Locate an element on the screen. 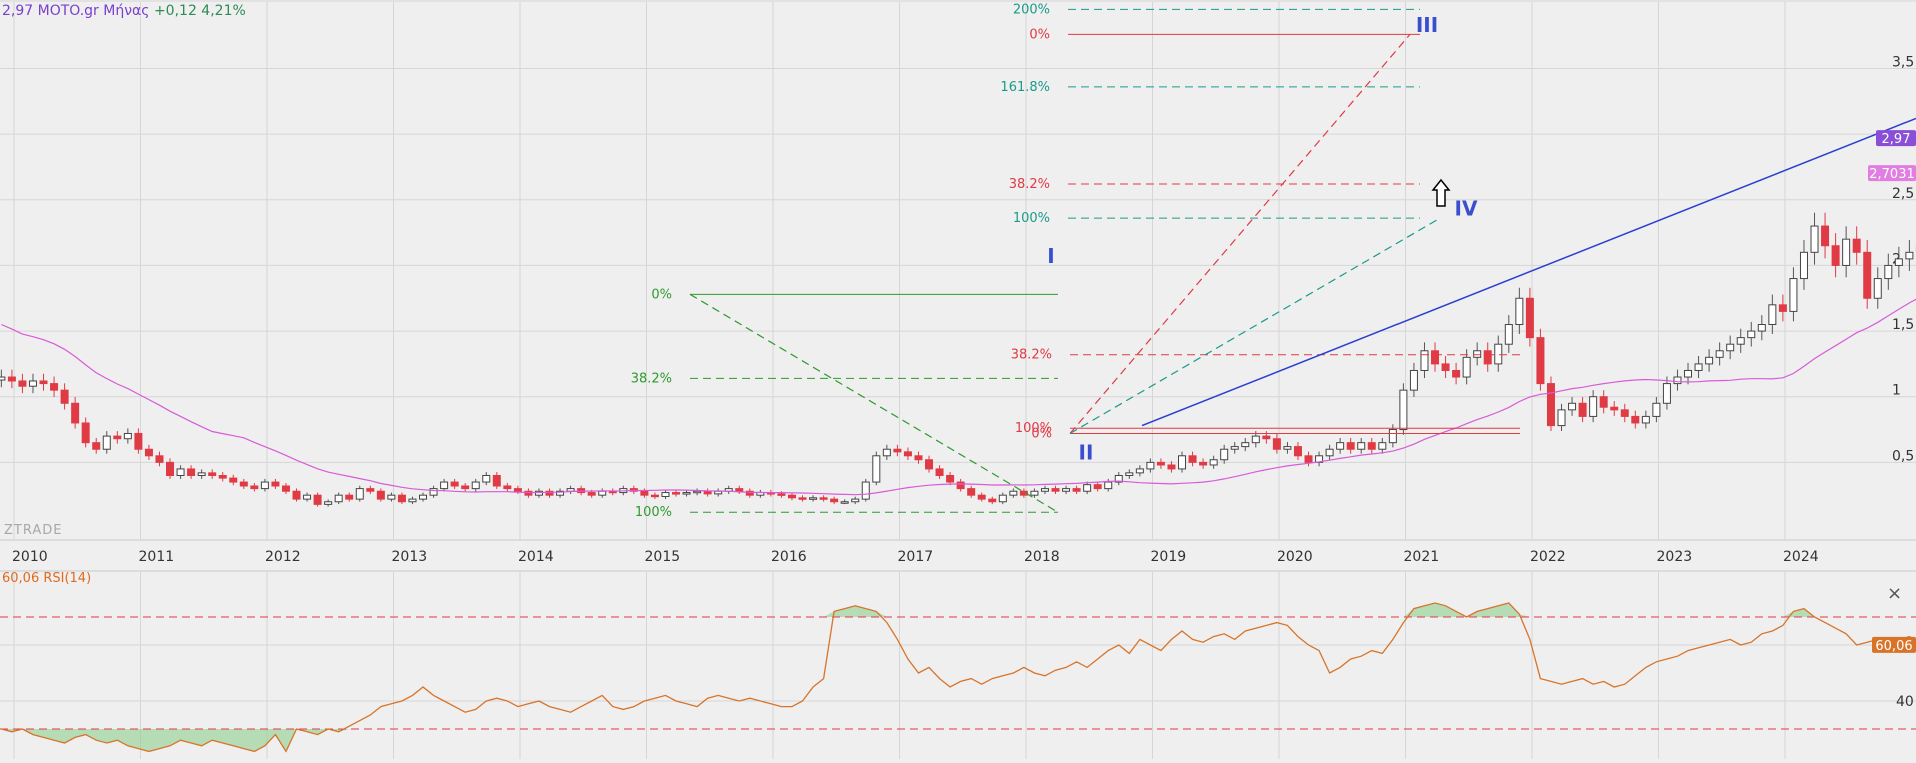 This screenshot has height=763, width=1916. x-tick-label: 2016 is located at coordinates (789, 557).